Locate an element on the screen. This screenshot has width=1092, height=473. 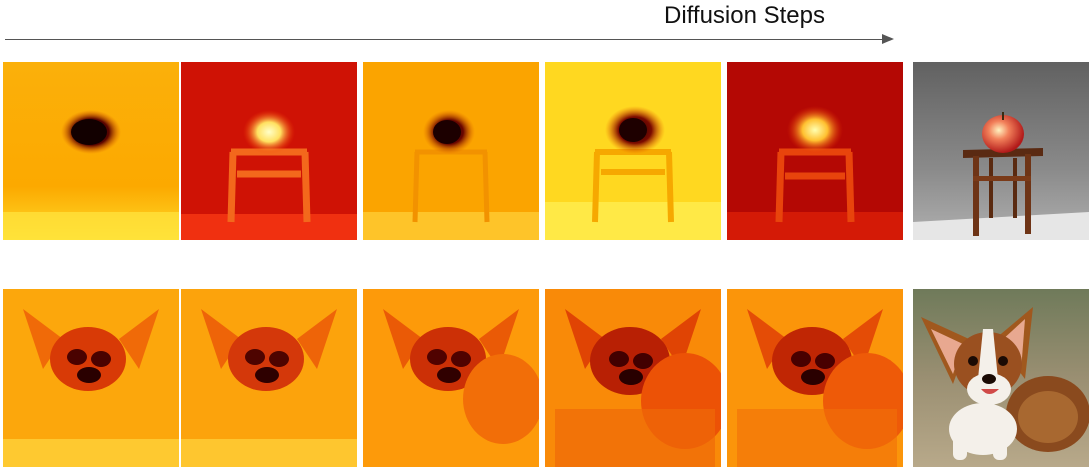
diffusion-steps-label: Diffusion Steps is located at coordinates (744, 15).